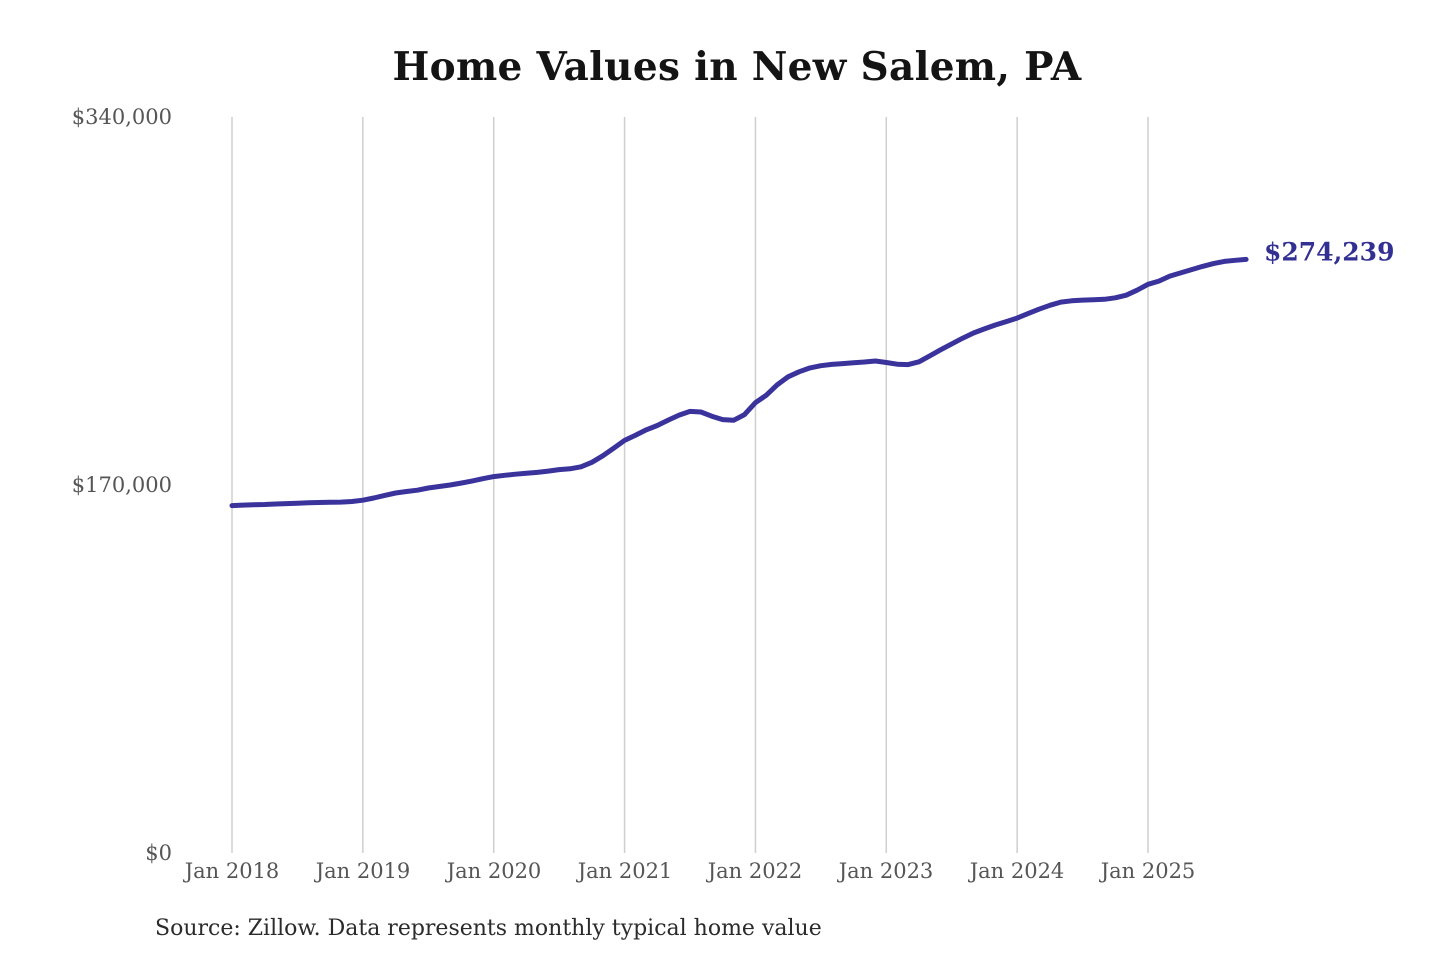 The width and height of the screenshot is (1440, 960). Describe the element at coordinates (232, 871) in the screenshot. I see `x-axis-tick-jan-2018: Jan 2018` at that location.